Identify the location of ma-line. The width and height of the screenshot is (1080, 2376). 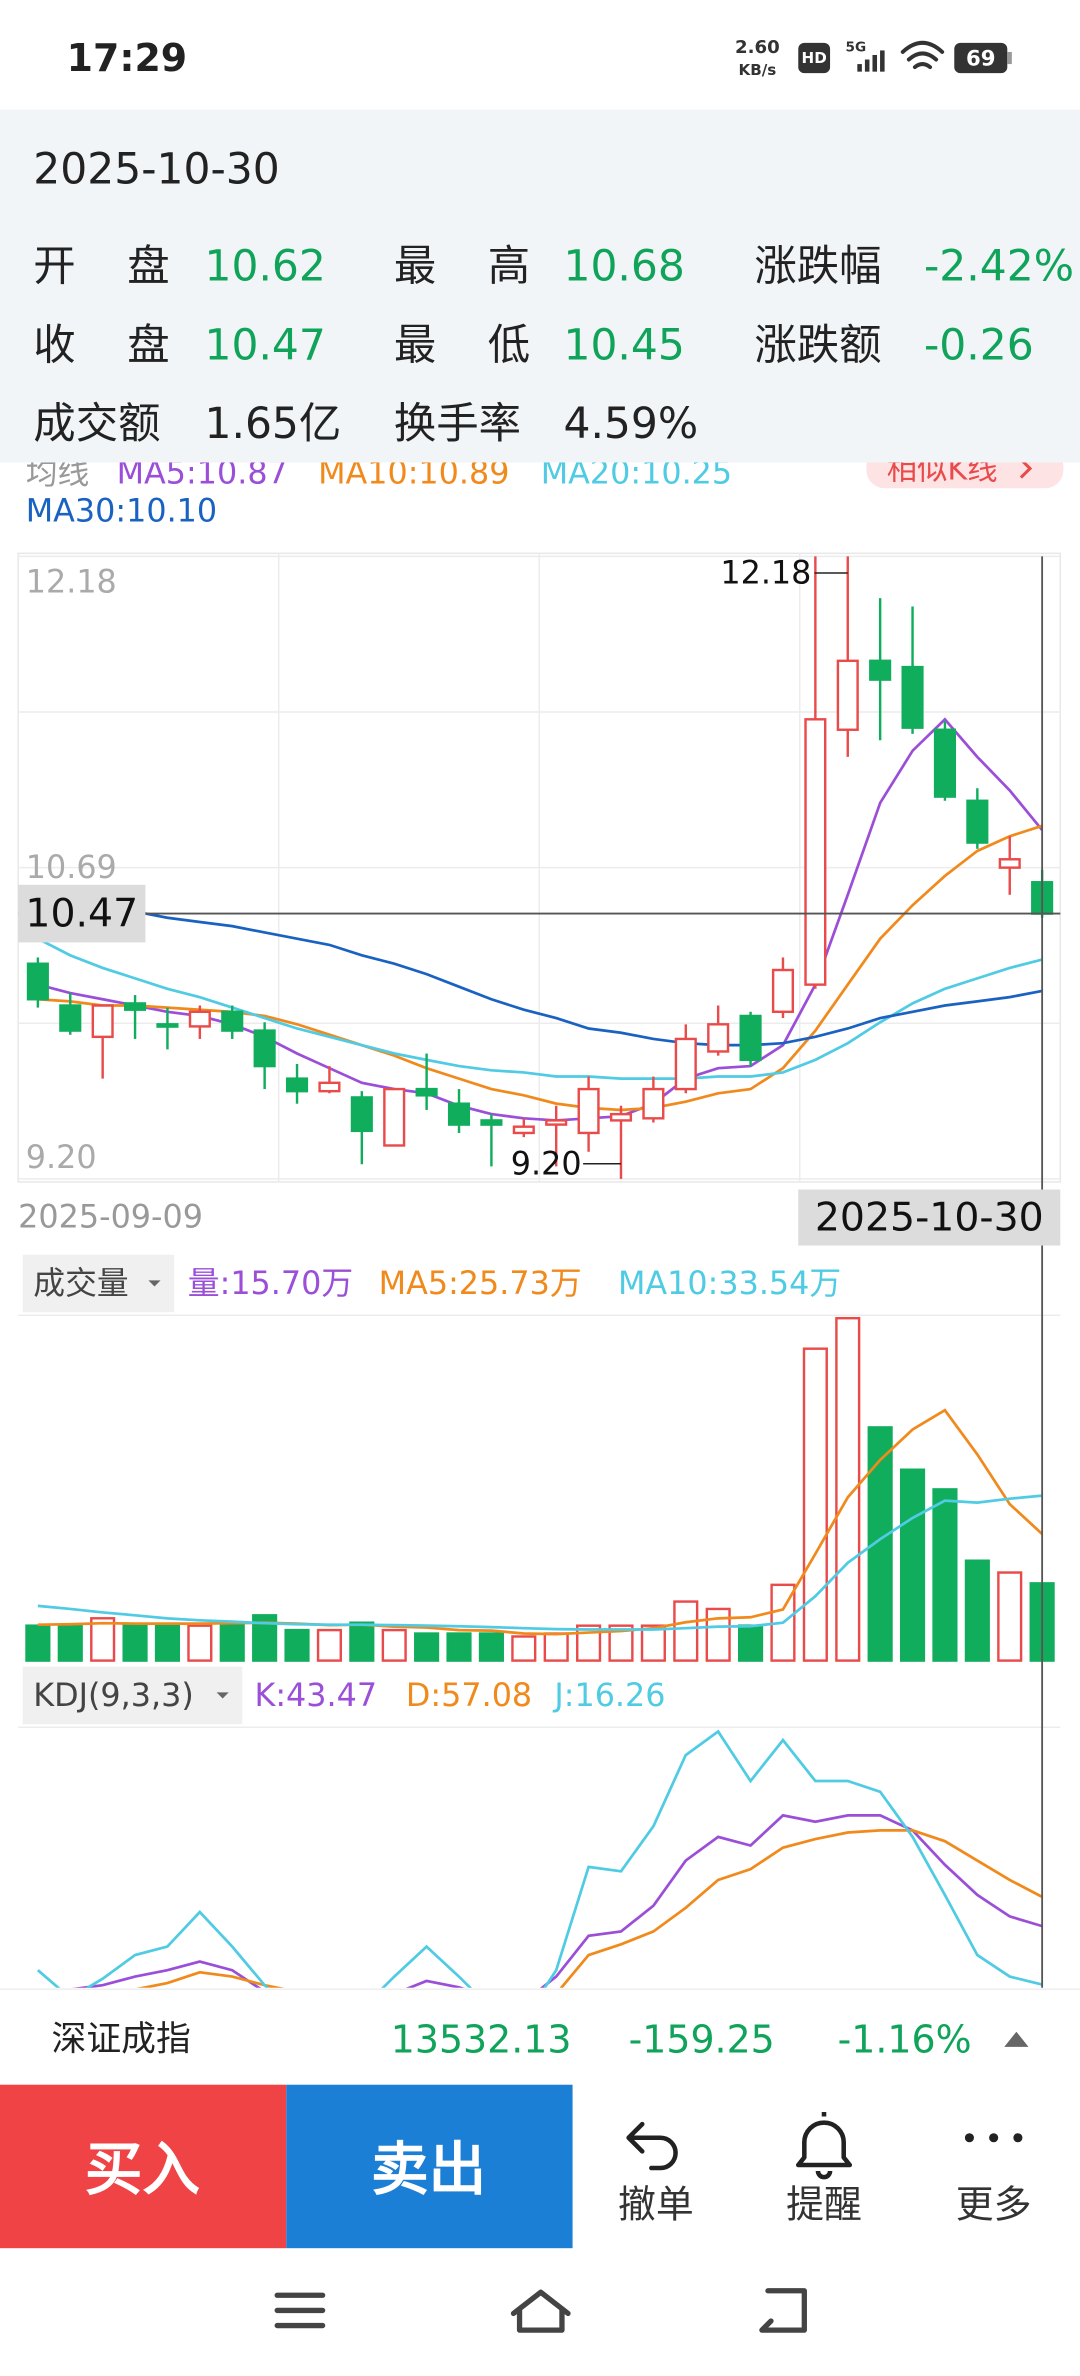
(540, 968).